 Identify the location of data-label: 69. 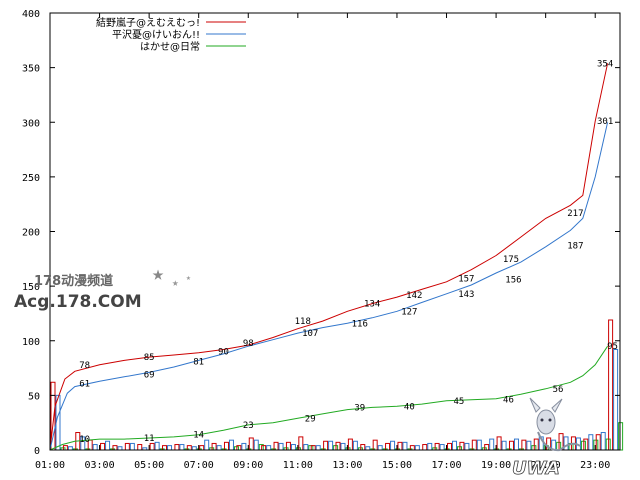
(149, 376).